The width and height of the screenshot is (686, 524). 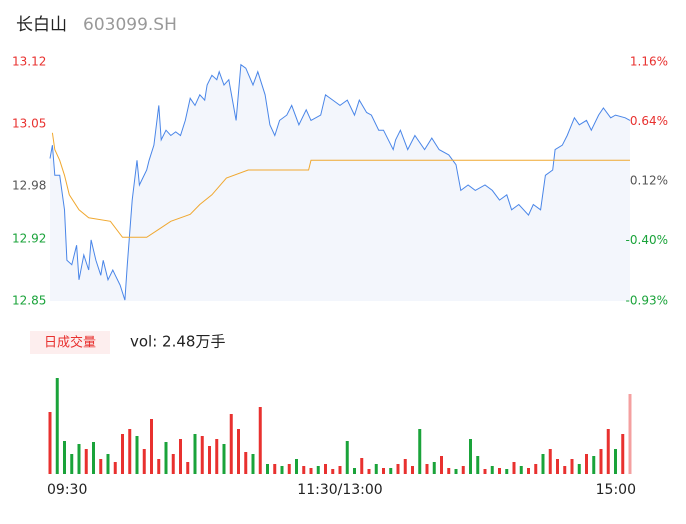 I want to click on volume-total: vol: 2.48万手, so click(x=177, y=342).